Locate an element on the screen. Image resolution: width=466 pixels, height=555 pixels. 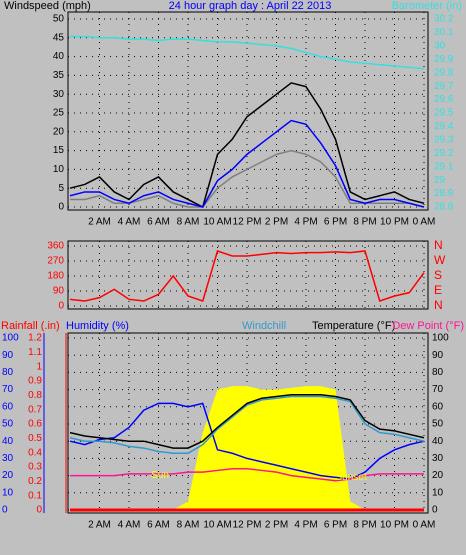
humidity-tick-label: 100 is located at coordinates (10, 338).